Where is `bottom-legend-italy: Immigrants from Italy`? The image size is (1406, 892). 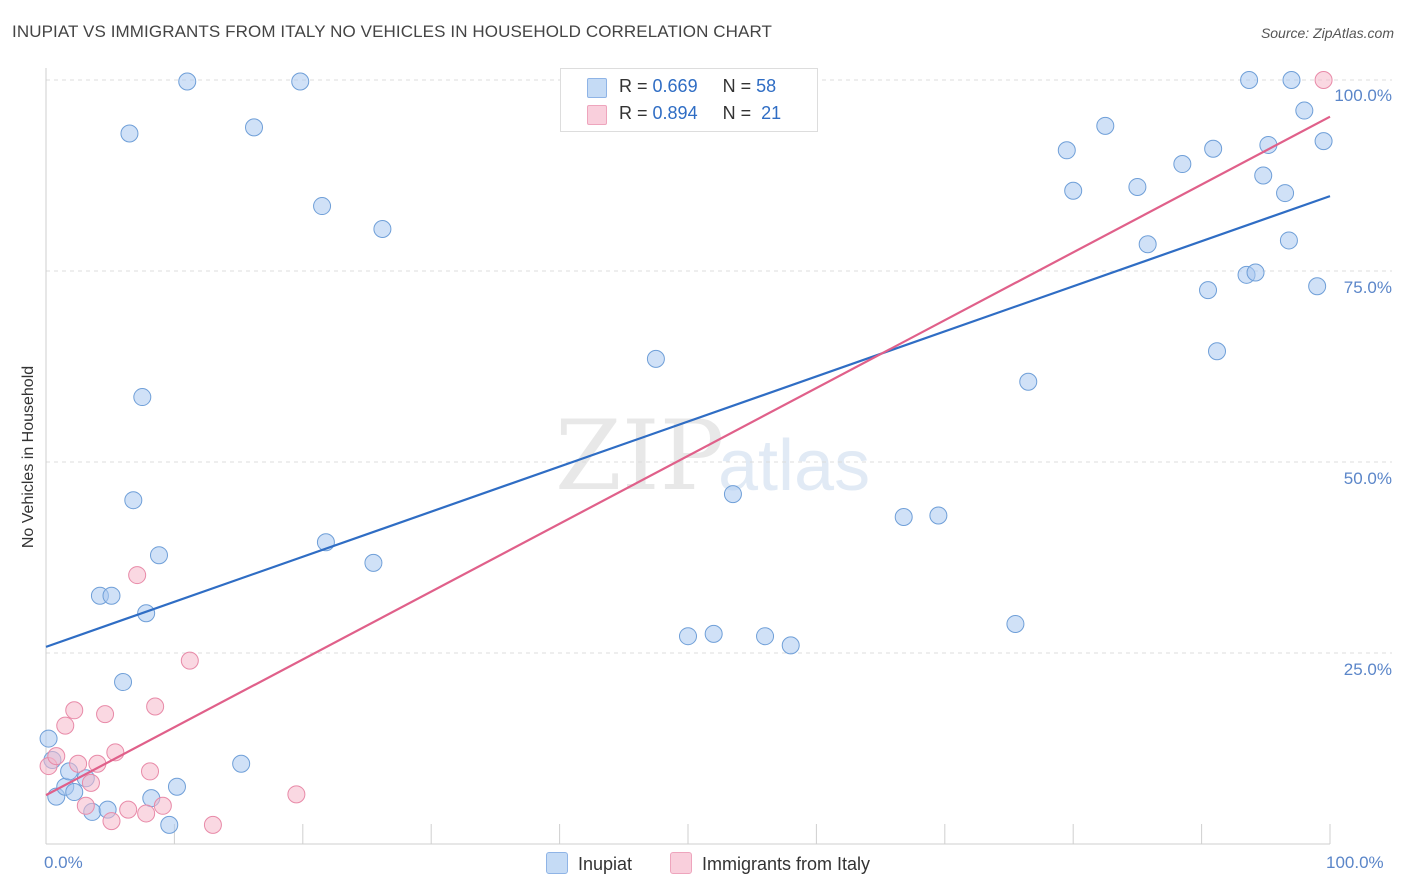
bottom-legend-italy: Immigrants from Italy is located at coordinates (770, 863).